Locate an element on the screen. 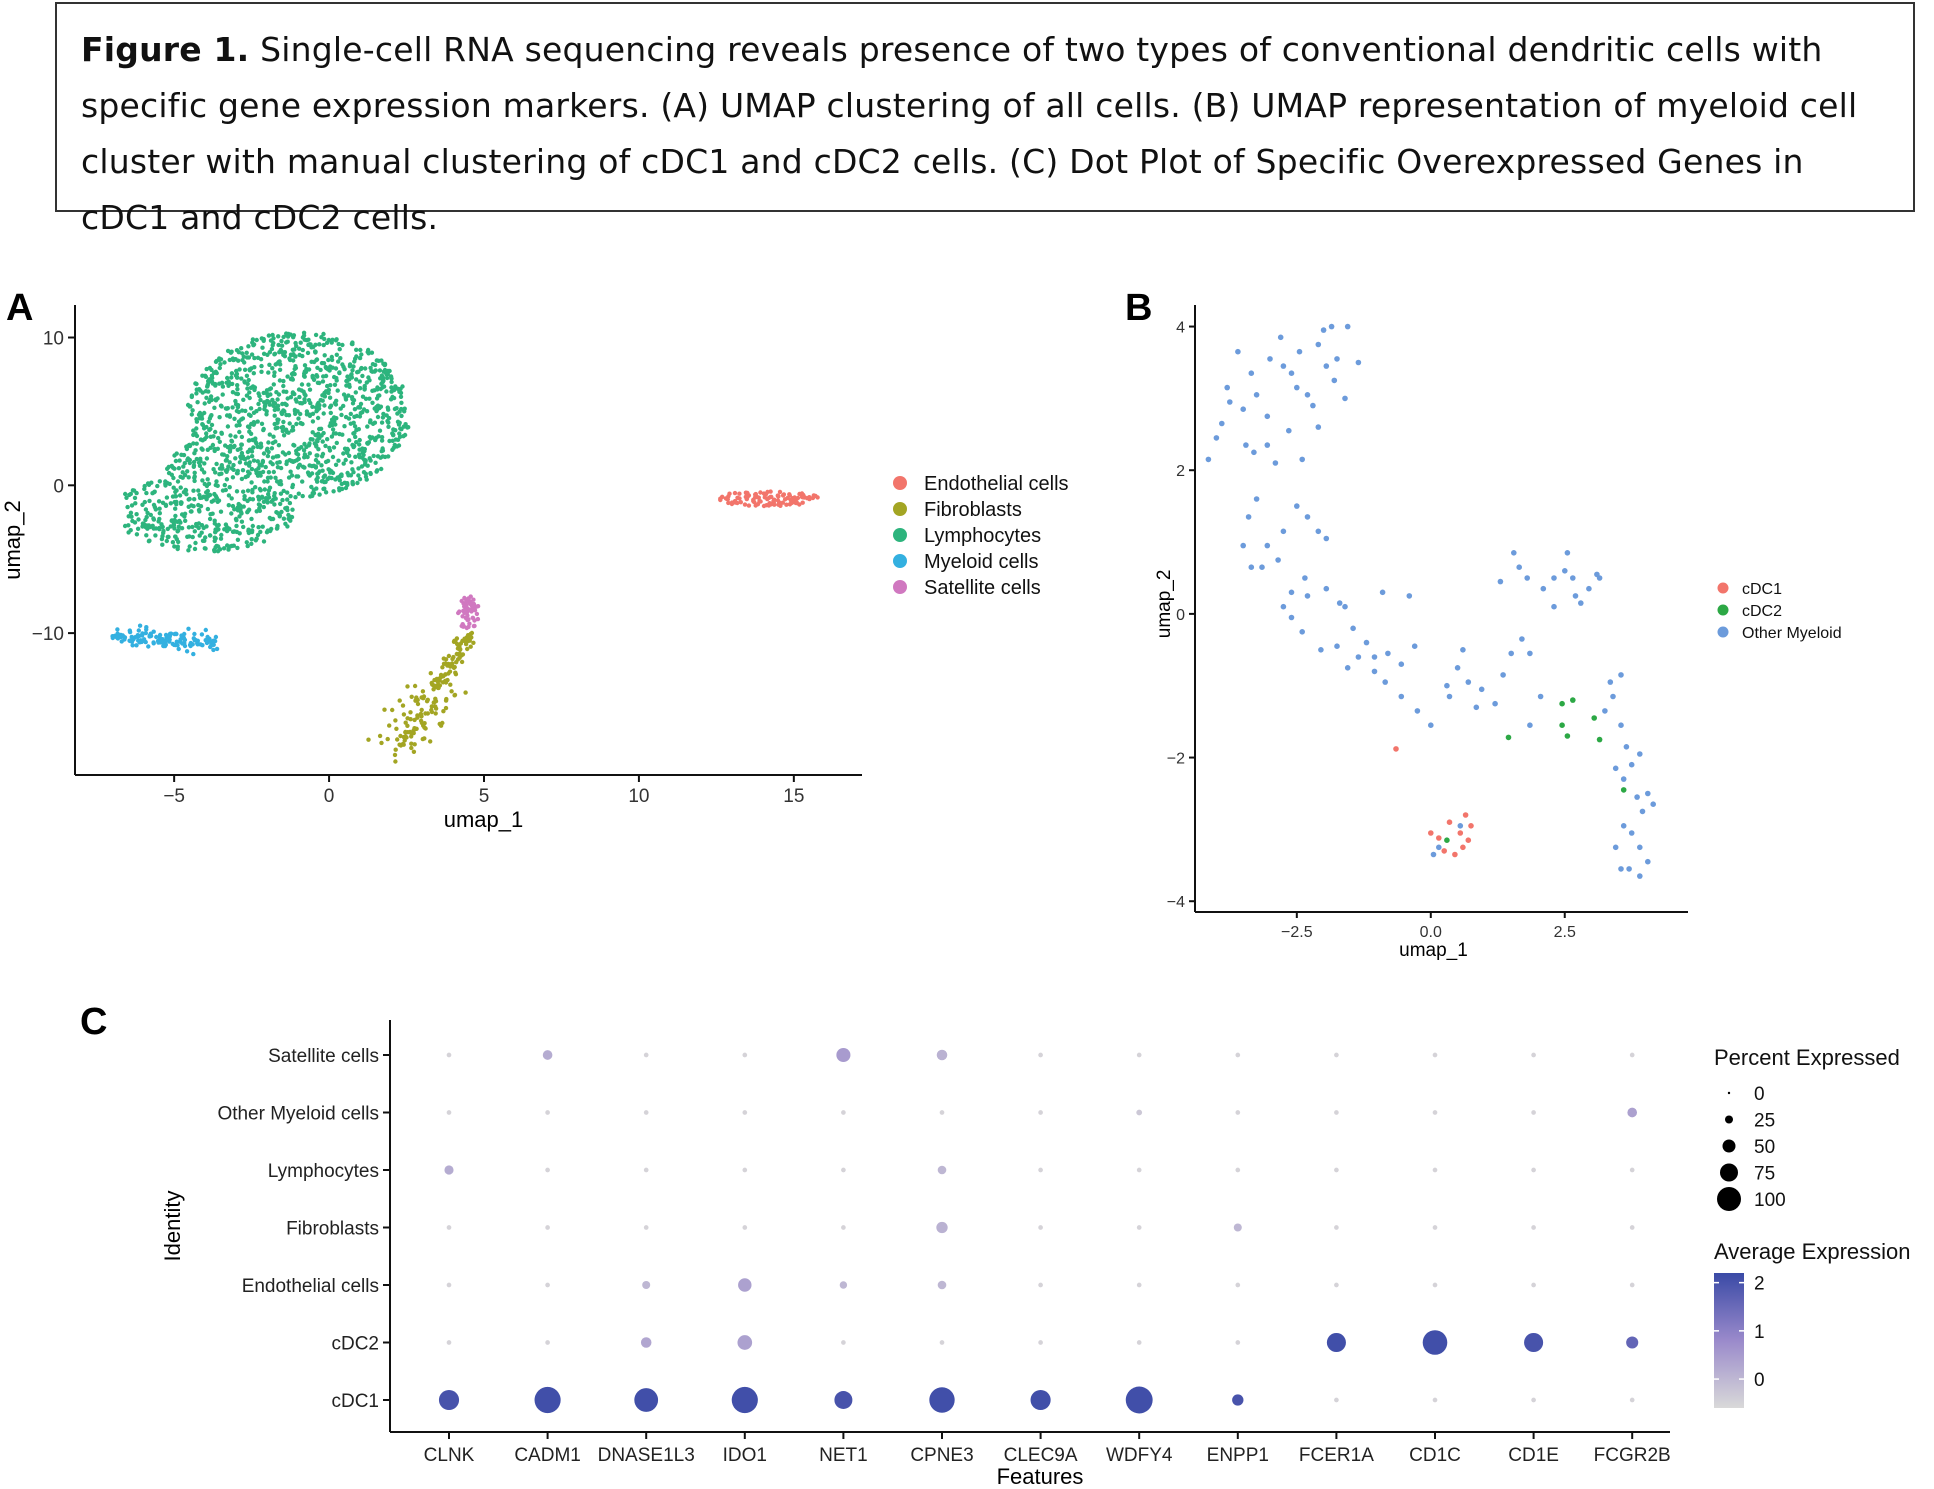 The image size is (1934, 1489). panel-c-x-axis-title: Features is located at coordinates (1040, 1476).